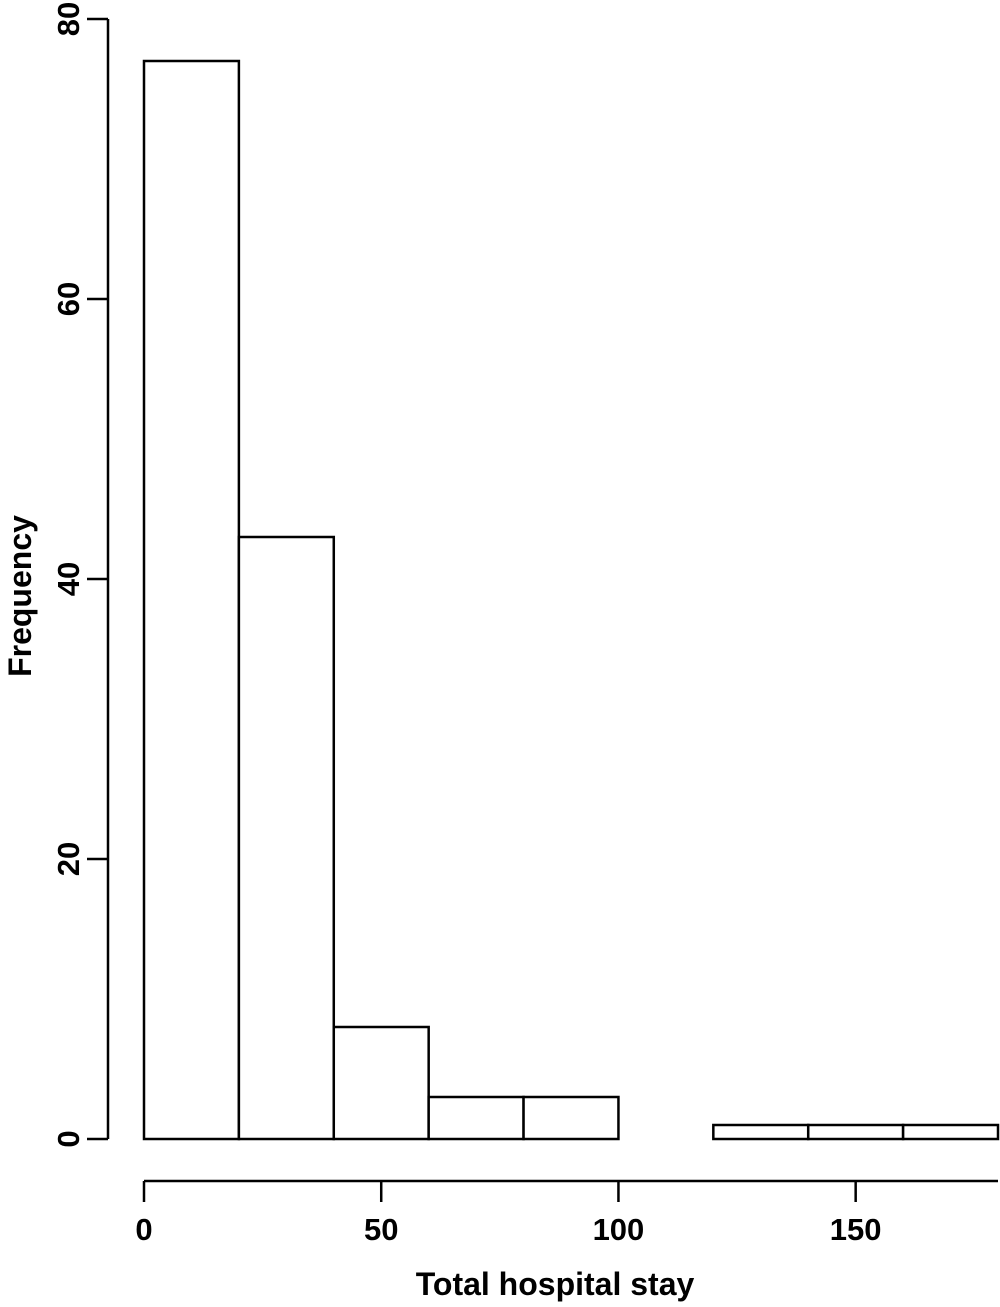 The height and width of the screenshot is (1307, 1000). What do you see at coordinates (68, 1138) in the screenshot?
I see `y-tick-label: 0` at bounding box center [68, 1138].